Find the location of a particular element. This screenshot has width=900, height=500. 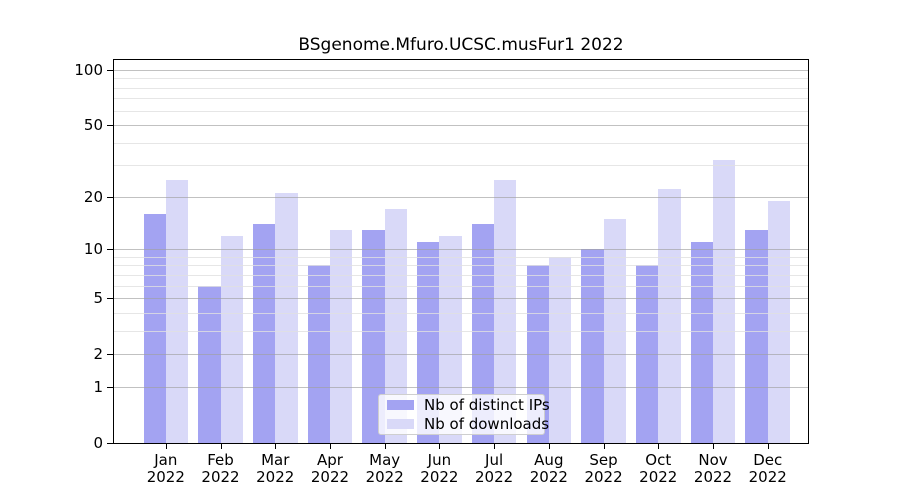

x-tick-mark-oct is located at coordinates (659, 446).